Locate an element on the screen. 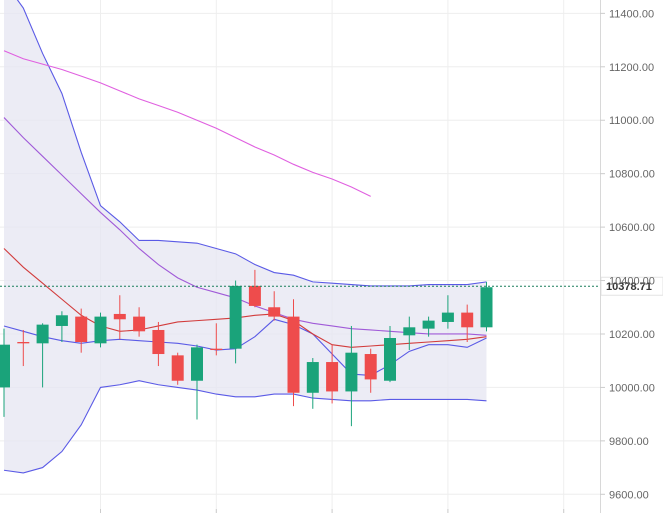  y-axis-tick-label: 9800.00 is located at coordinates (629, 442).